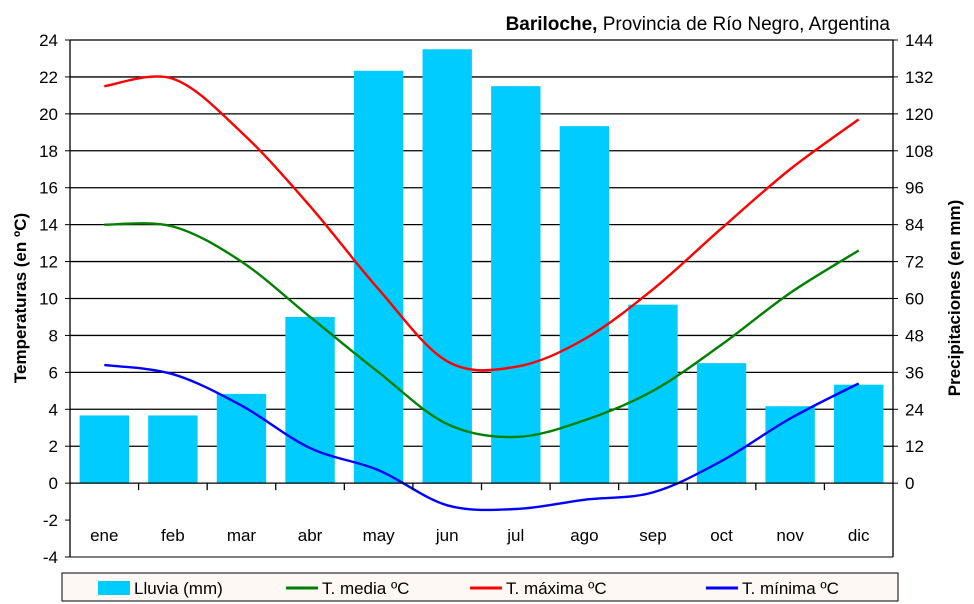  I want to click on right-tick-label: 96, so click(914, 188).